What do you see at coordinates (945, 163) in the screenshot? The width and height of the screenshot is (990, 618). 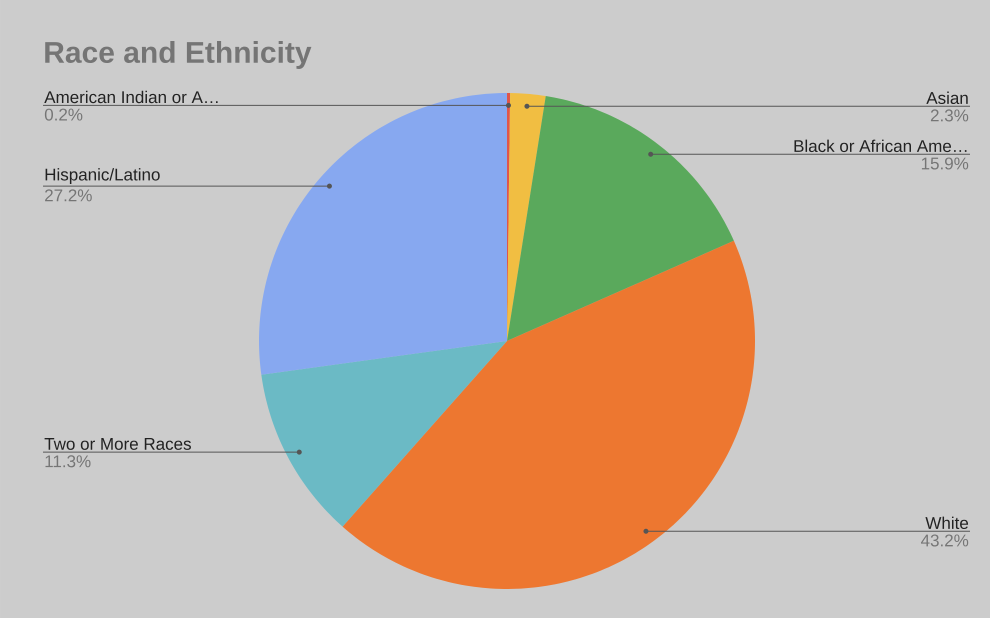 I see `data-label: 15.9%` at bounding box center [945, 163].